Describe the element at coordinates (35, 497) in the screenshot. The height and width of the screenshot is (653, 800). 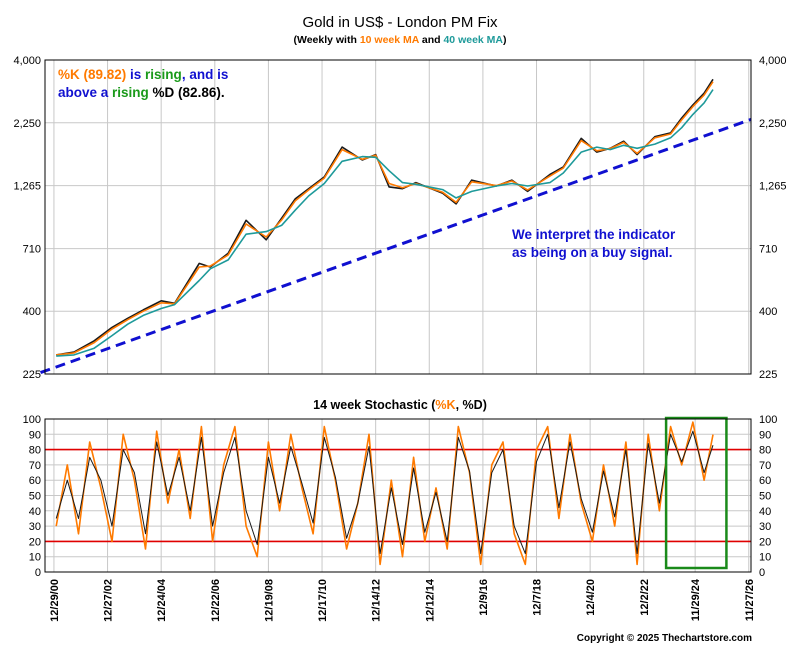
I see `stochastic-y-tick-left: 50` at that location.